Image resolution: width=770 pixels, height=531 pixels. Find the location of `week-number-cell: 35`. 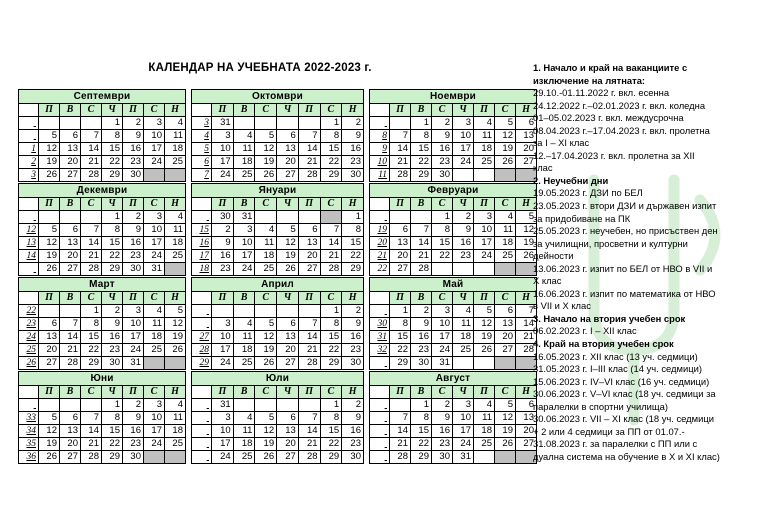

week-number-cell: 35 is located at coordinates (28, 444).